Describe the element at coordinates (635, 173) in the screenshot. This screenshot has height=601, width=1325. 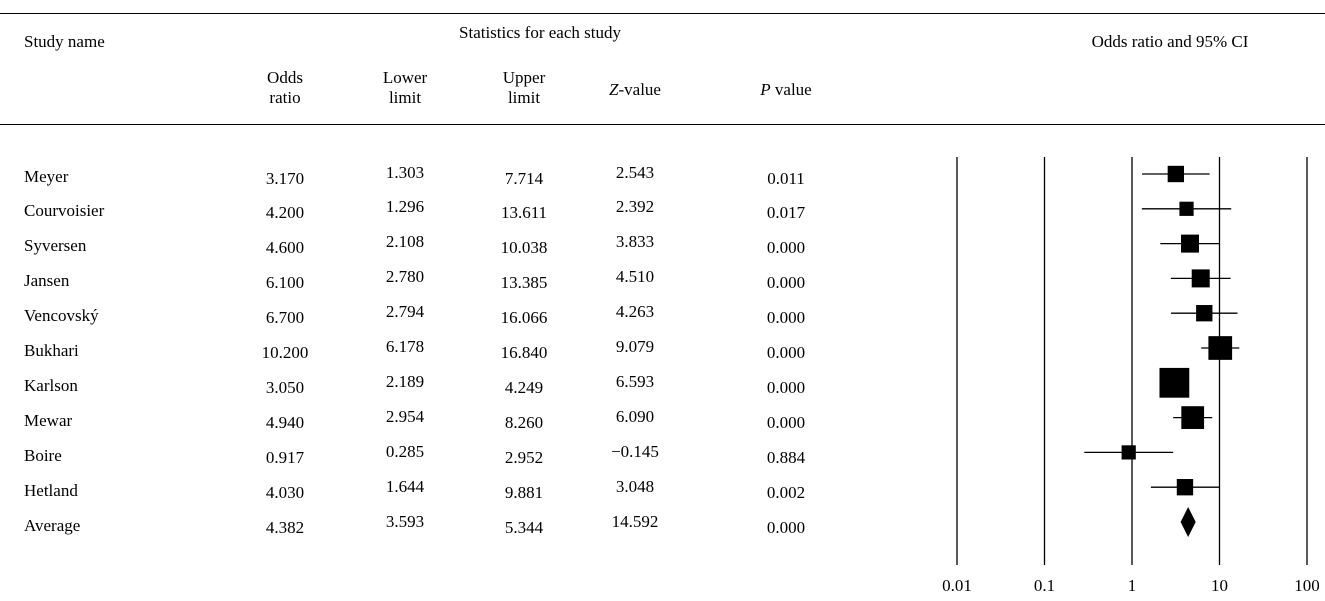
I see `z-value: 2.543` at that location.